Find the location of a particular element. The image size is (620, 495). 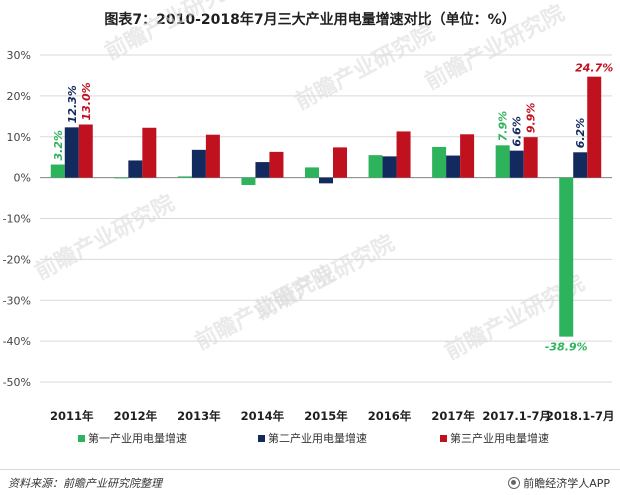

x-tick-label: 2017年 is located at coordinates (453, 416).